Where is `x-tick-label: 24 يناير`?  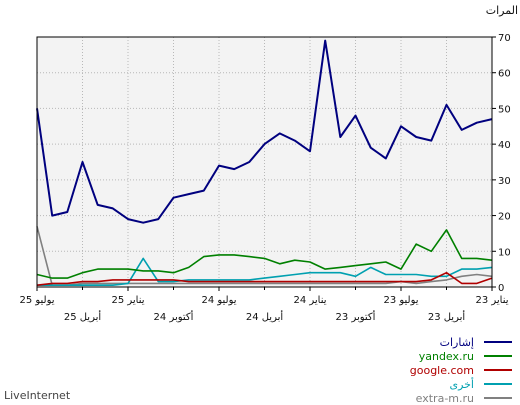
x-tick-label: 24 يناير is located at coordinates (309, 300).